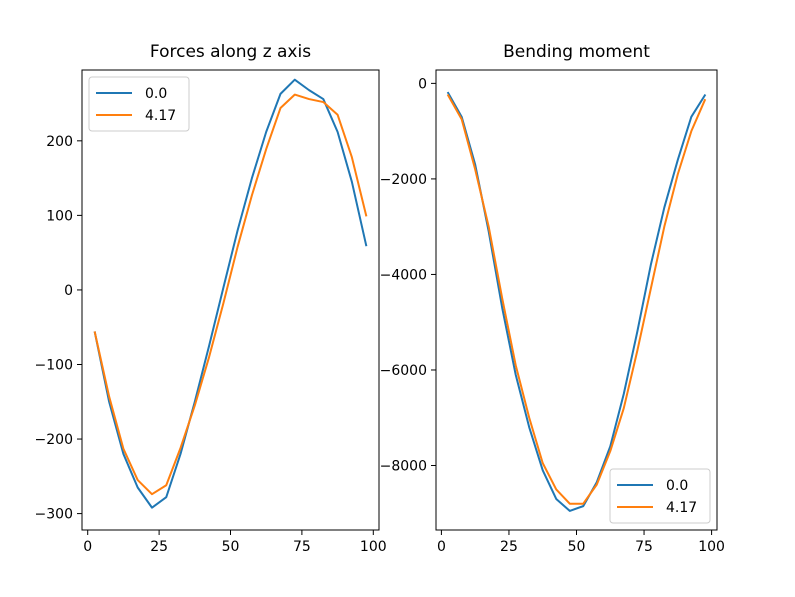  What do you see at coordinates (403, 467) in the screenshot?
I see `chart2-ytick-label: −8000` at bounding box center [403, 467].